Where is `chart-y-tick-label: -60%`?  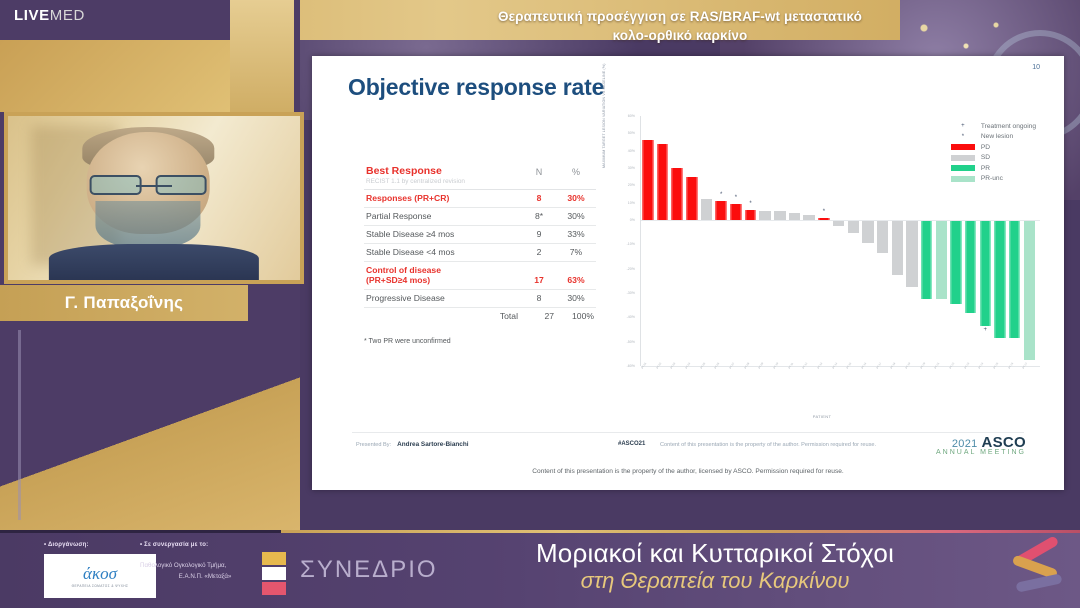 chart-y-tick-label: -60% is located at coordinates (630, 366).